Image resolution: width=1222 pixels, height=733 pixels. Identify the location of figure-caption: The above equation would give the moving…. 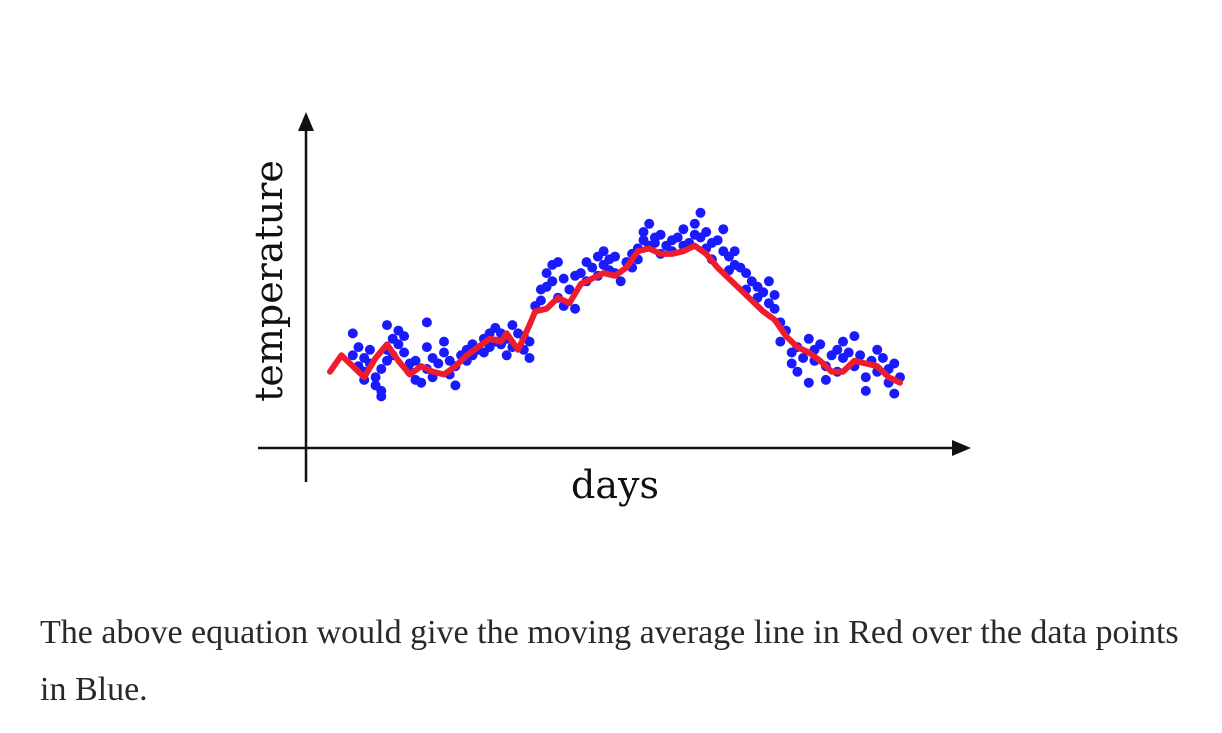
(609, 661).